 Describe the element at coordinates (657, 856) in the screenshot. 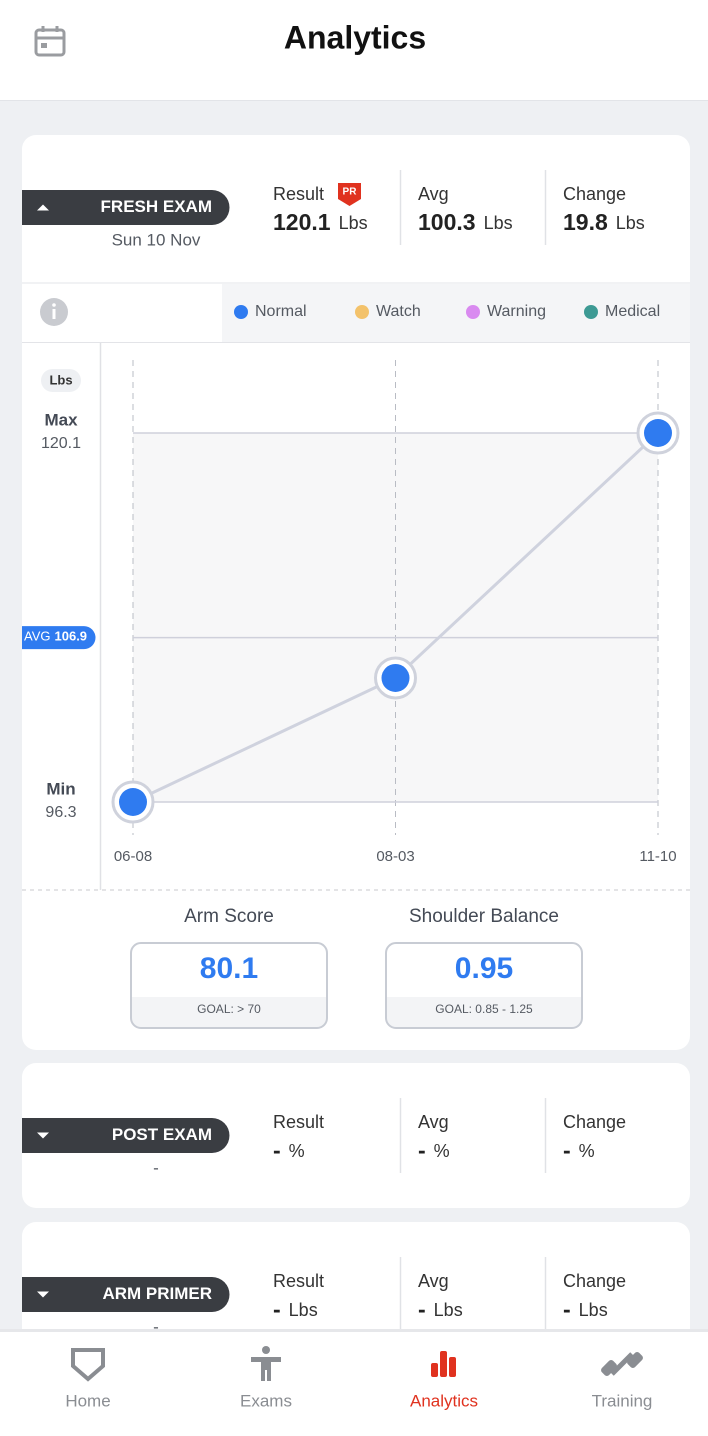

I see `x-tick-label: 11-10` at that location.